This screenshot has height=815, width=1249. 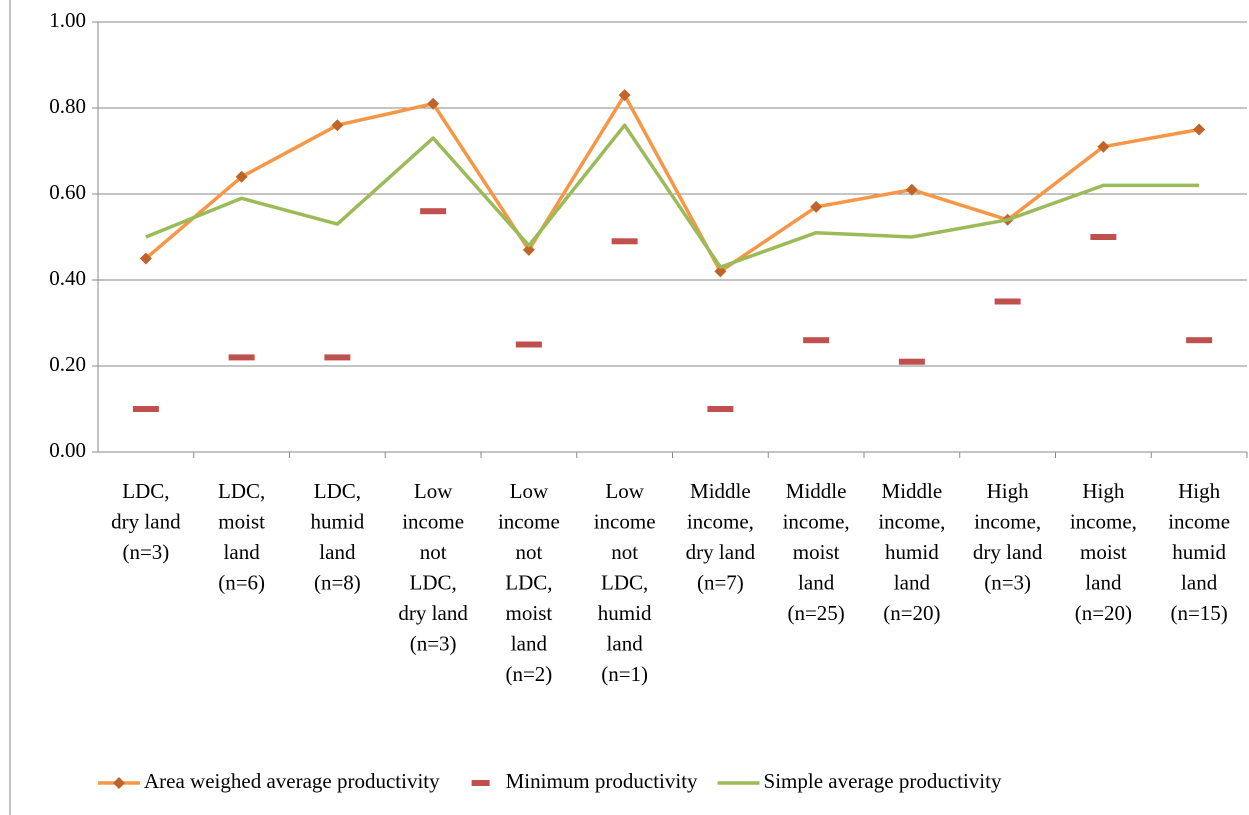 I want to click on x-tick-label: Middle income, moist land (n=25), so click(x=816, y=552).